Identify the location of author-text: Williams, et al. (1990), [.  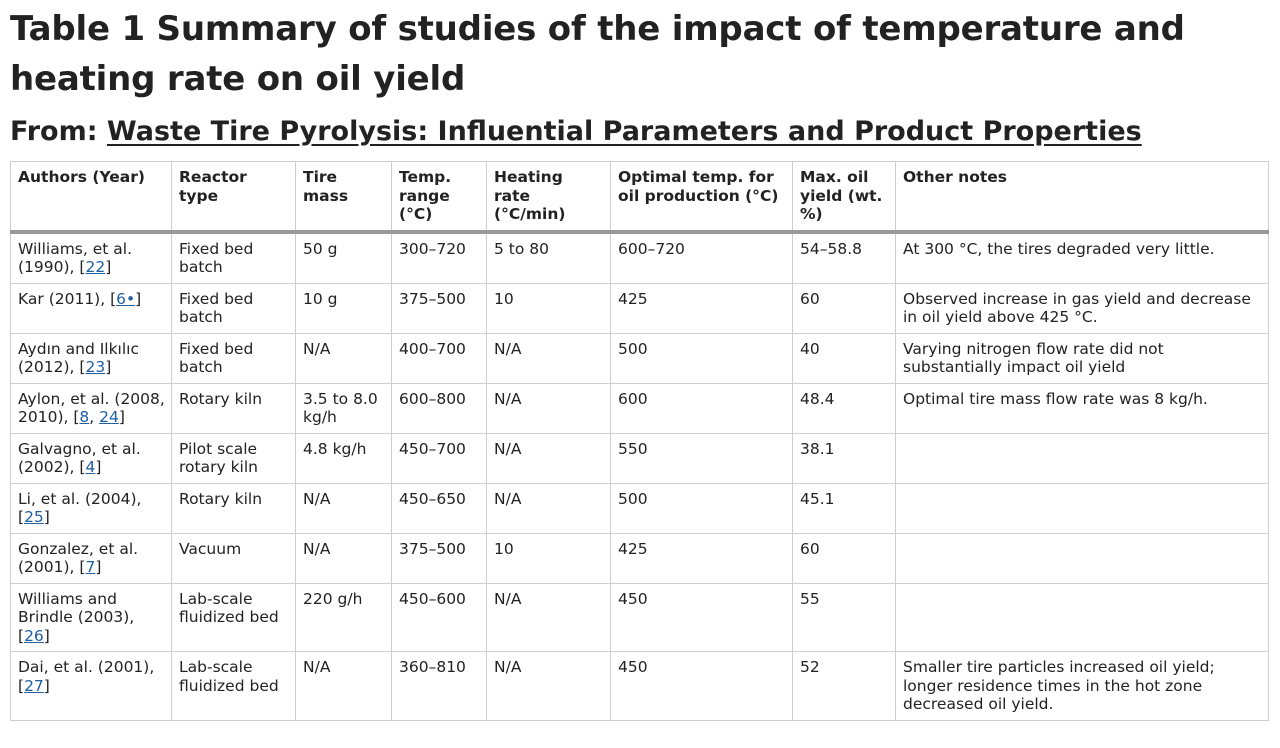
(75, 258).